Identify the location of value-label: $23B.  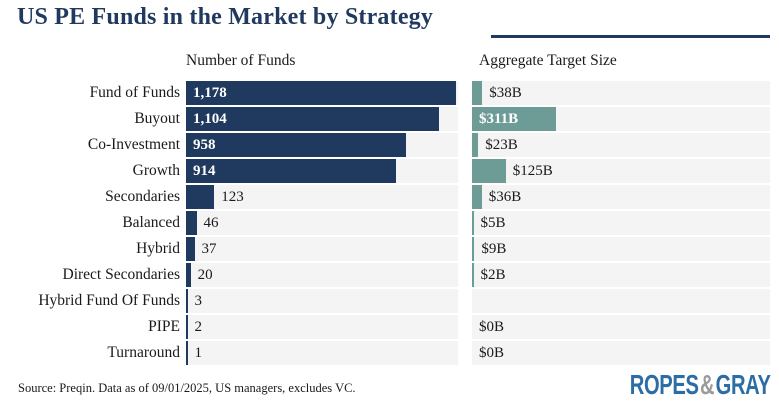
(501, 145).